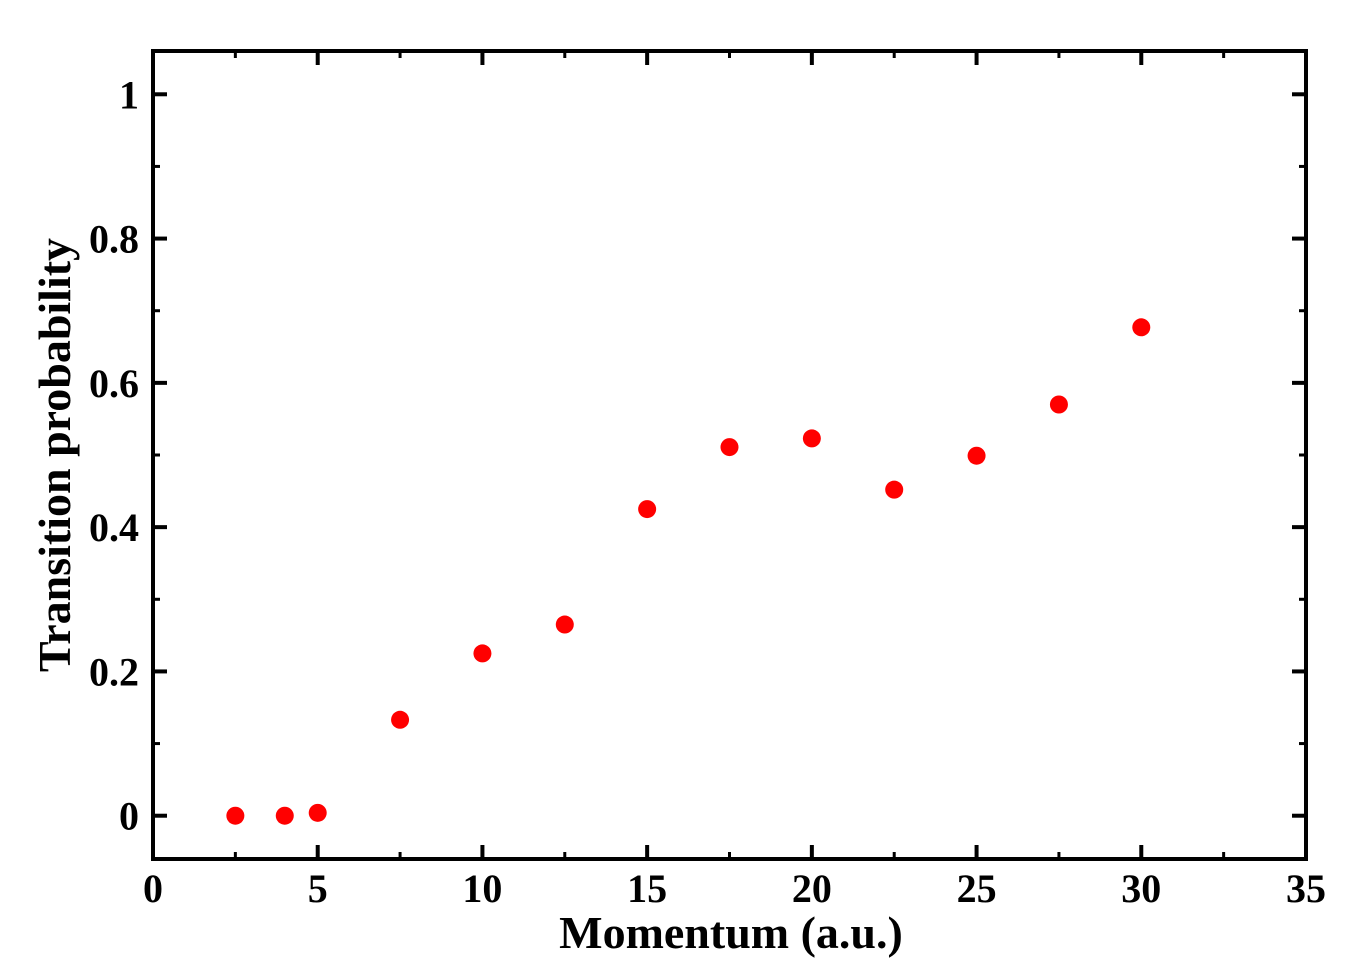 This screenshot has width=1368, height=970. Describe the element at coordinates (731, 932) in the screenshot. I see `x-axis-title: Momentum (a.u.)` at that location.